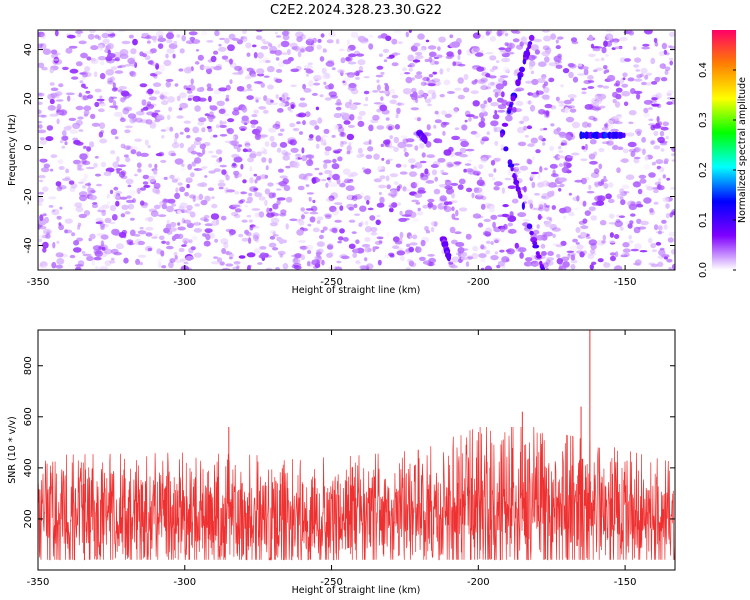 Image resolution: width=750 pixels, height=600 pixels. What do you see at coordinates (724, 150) in the screenshot?
I see `colorbar-bar` at bounding box center [724, 150].